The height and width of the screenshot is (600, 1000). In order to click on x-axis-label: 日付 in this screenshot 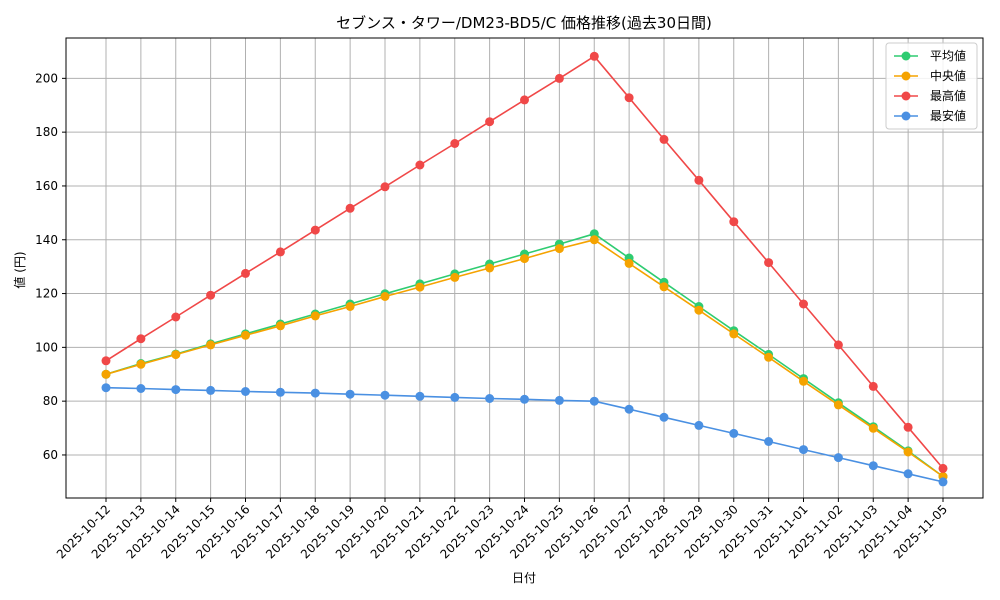, I will do `click(524, 578)`.